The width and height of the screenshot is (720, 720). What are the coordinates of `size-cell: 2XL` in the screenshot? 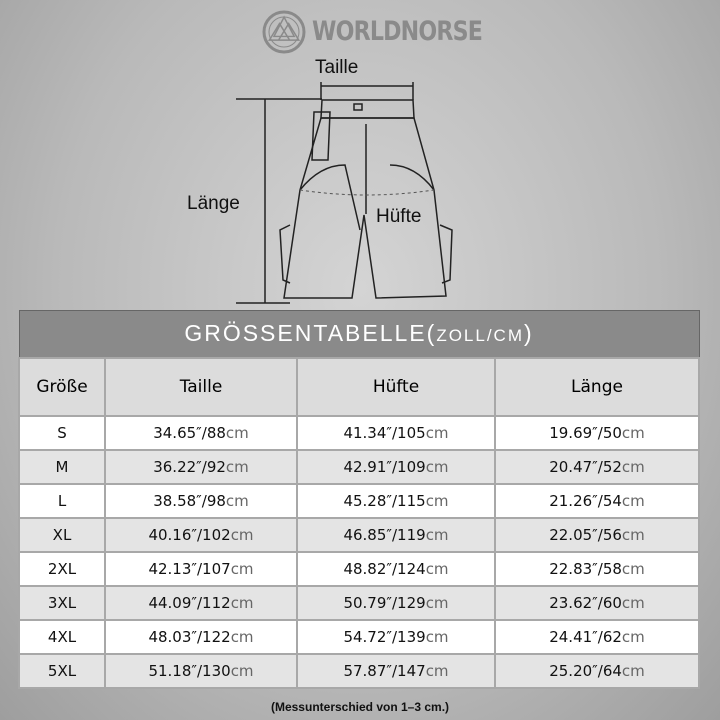 It's located at (62, 569).